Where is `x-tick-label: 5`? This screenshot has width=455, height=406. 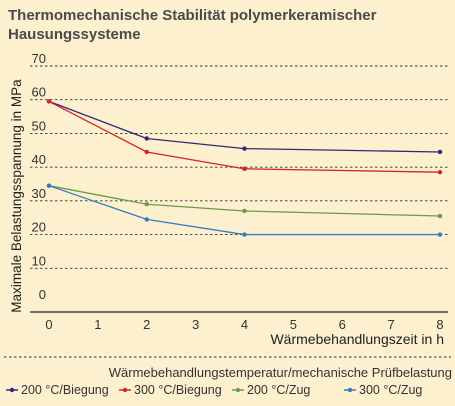
x-tick-label: 5 is located at coordinates (293, 324).